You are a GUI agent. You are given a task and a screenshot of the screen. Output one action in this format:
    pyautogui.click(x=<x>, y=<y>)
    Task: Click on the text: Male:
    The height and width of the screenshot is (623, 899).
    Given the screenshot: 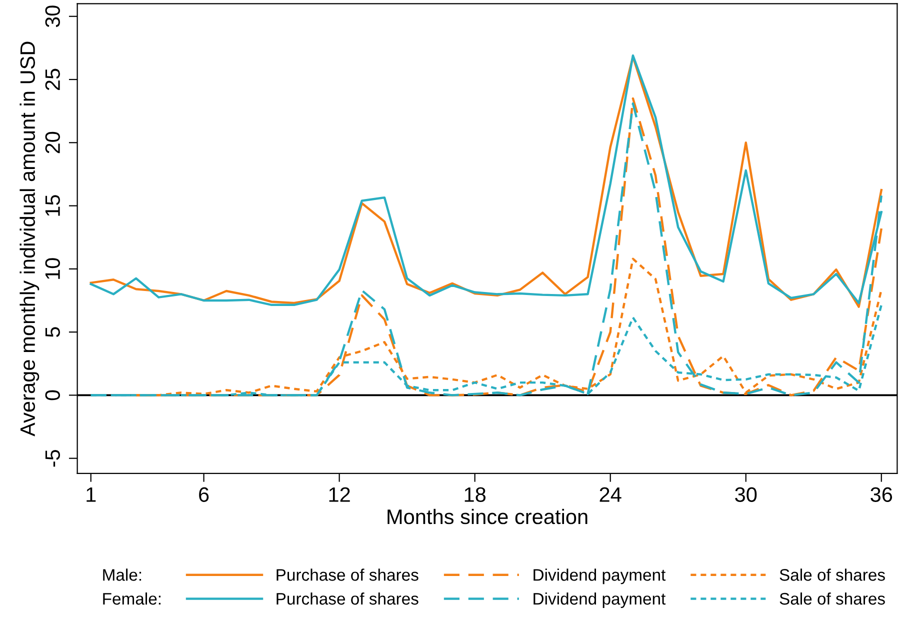 What is the action you would take?
    pyautogui.click(x=122, y=574)
    